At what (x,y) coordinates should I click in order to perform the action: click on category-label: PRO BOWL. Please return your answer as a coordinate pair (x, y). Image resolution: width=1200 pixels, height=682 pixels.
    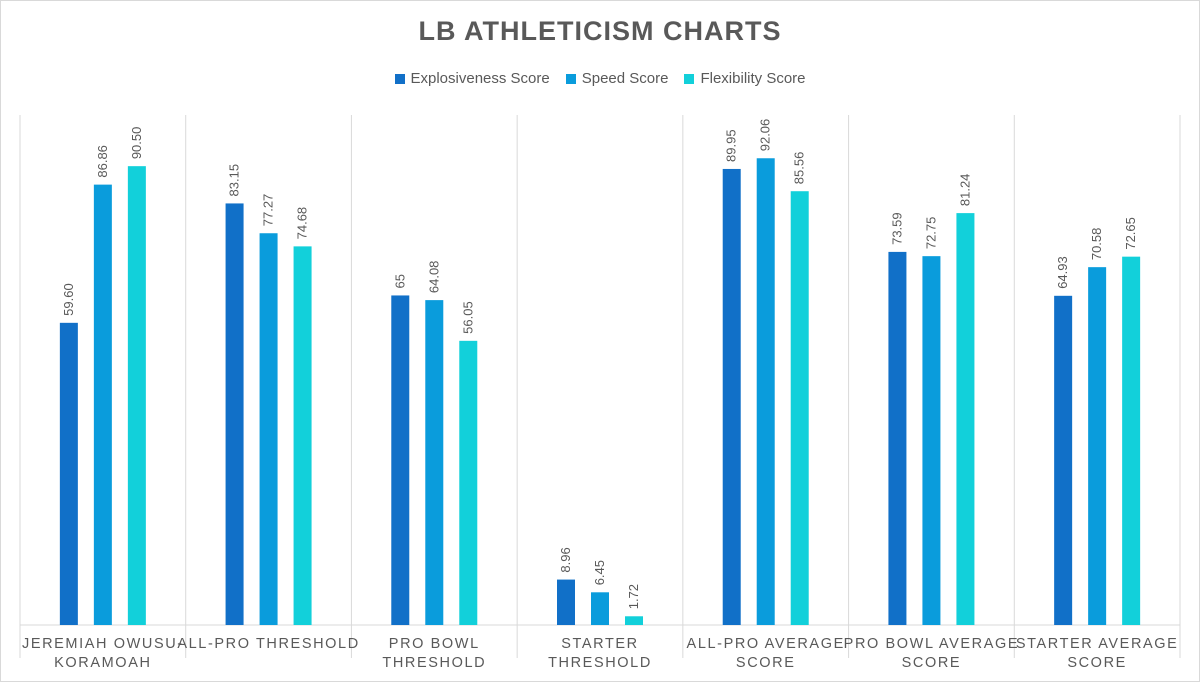
    Looking at the image, I should click on (434, 644).